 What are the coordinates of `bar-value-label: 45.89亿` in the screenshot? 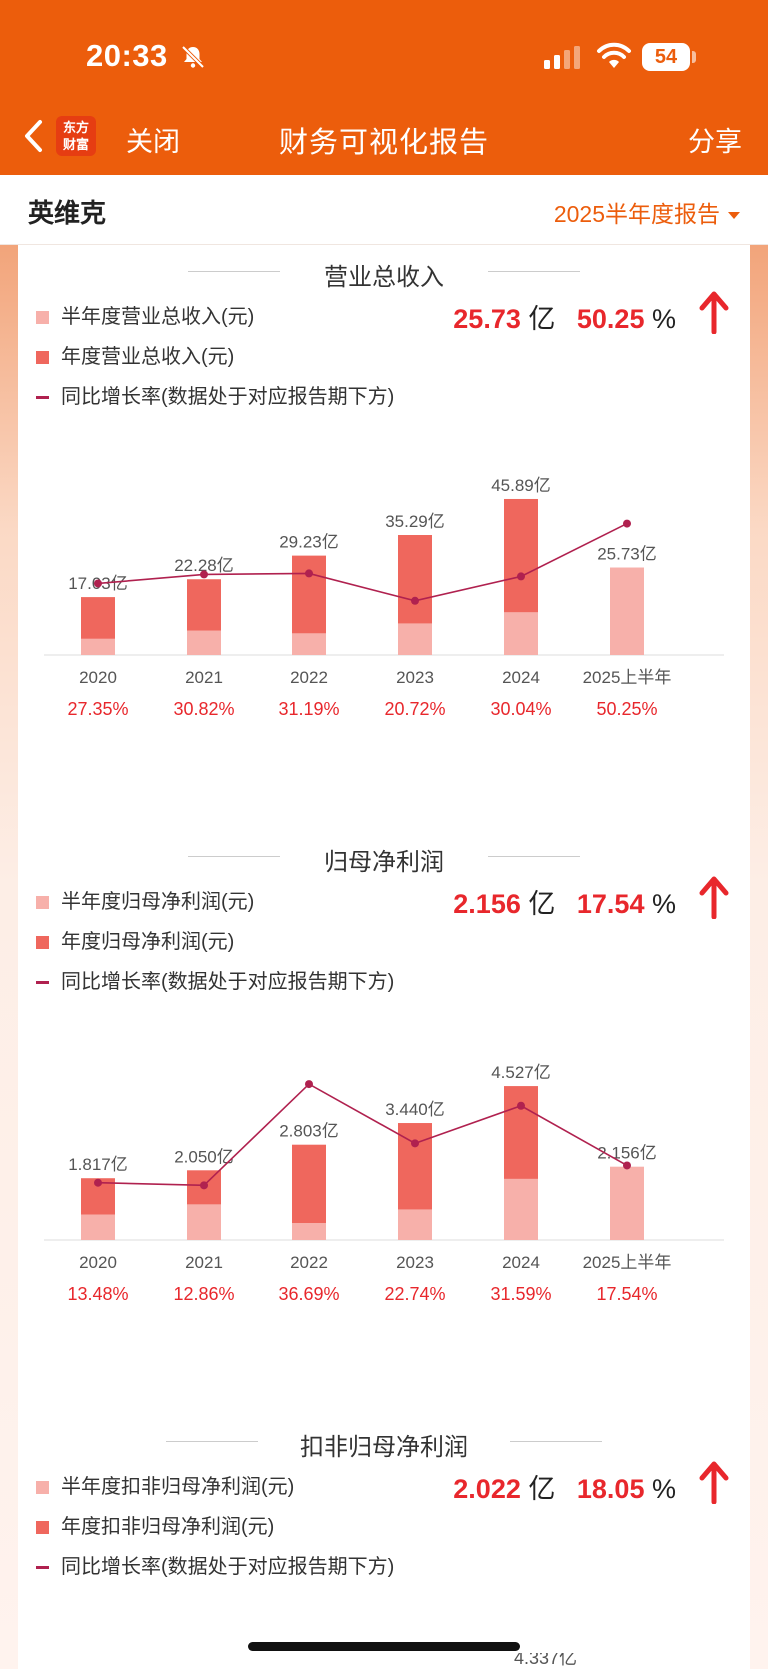 It's located at (521, 485).